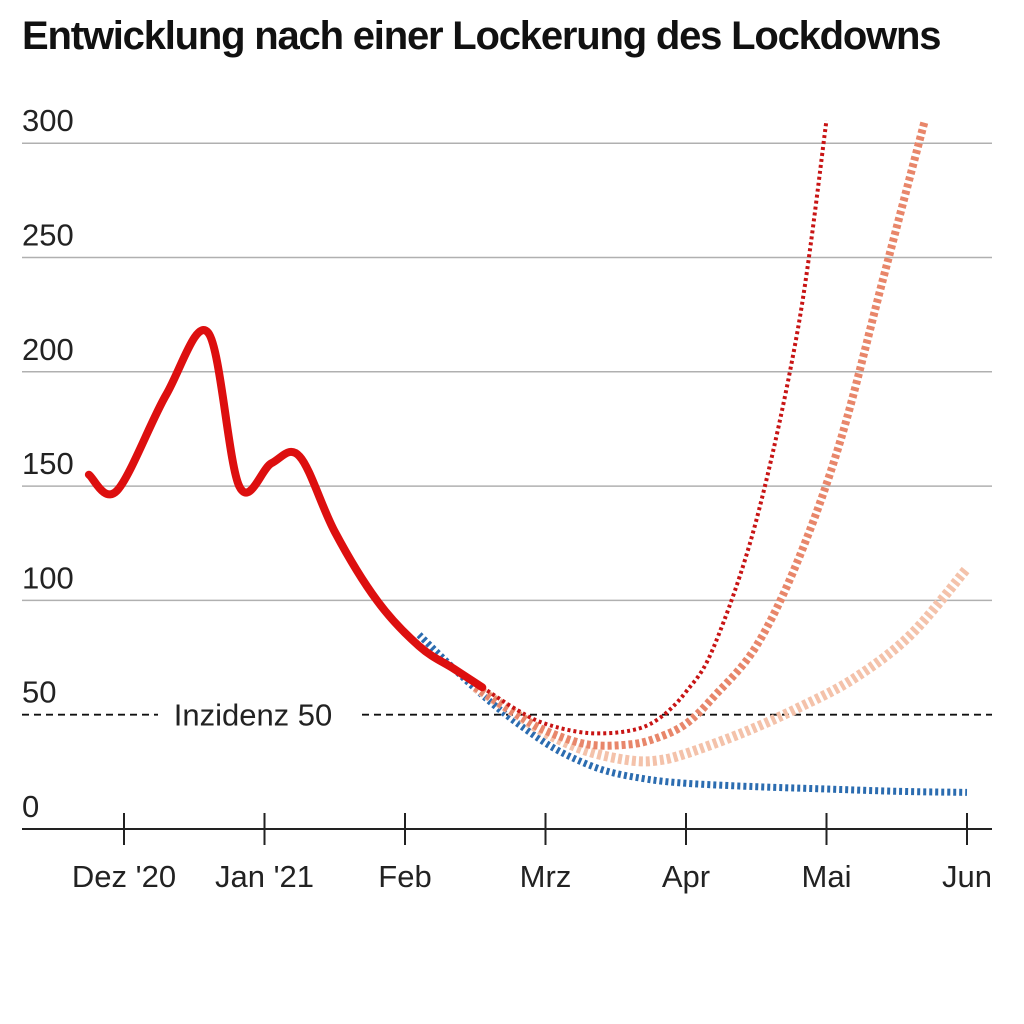  Describe the element at coordinates (48, 463) in the screenshot. I see `y-tick-label: 150` at that location.